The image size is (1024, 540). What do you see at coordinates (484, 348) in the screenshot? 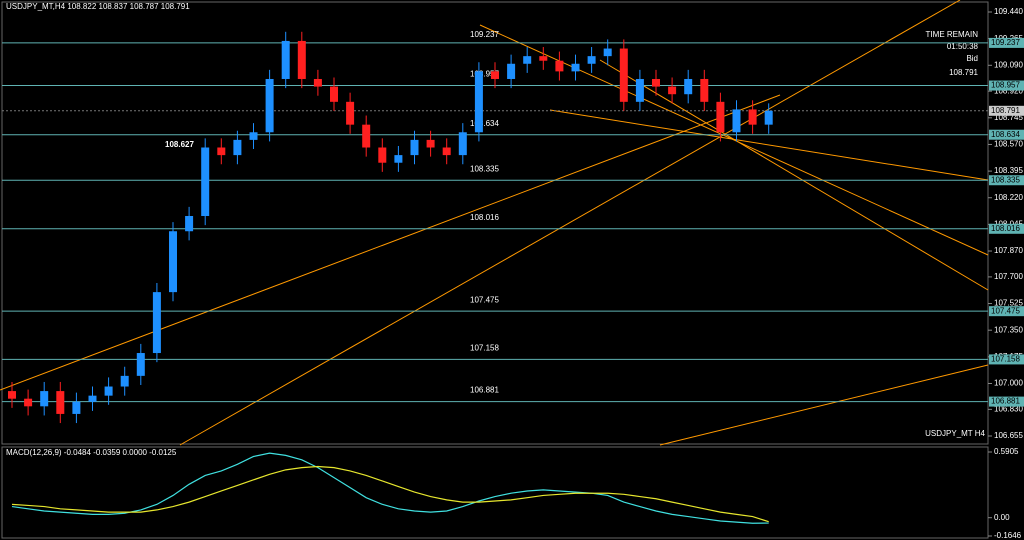
I see `level-label: 107.158` at bounding box center [484, 348].